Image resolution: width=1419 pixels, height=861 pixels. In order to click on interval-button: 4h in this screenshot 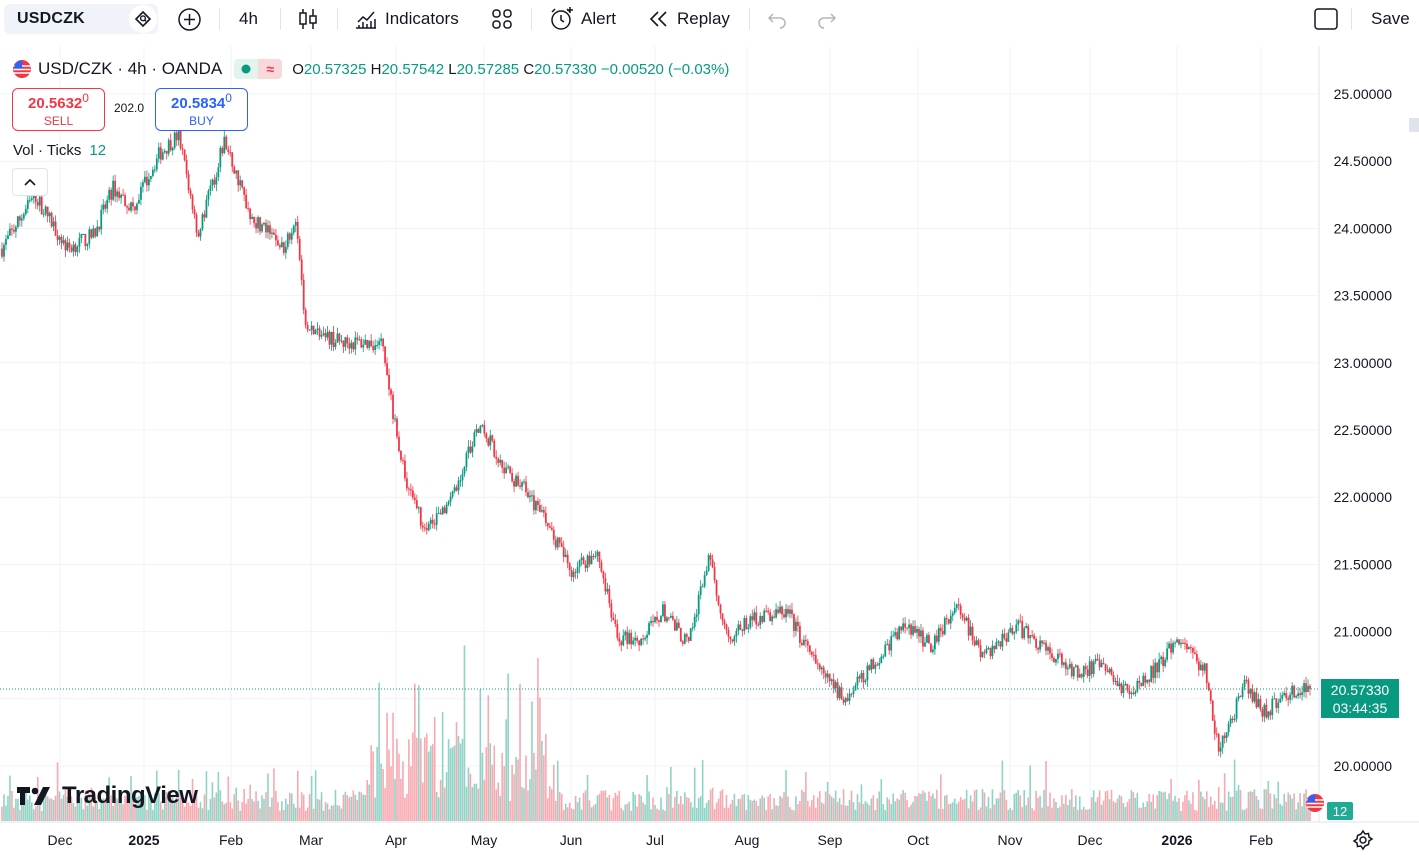, I will do `click(248, 19)`.